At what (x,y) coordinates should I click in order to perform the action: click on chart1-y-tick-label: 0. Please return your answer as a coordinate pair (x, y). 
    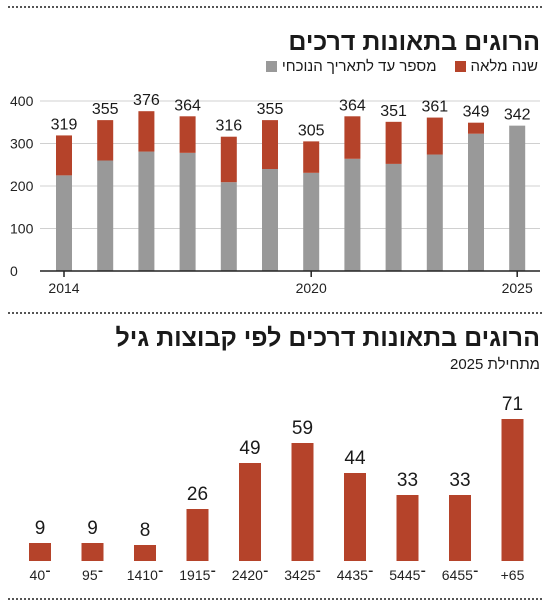
    Looking at the image, I should click on (14, 271).